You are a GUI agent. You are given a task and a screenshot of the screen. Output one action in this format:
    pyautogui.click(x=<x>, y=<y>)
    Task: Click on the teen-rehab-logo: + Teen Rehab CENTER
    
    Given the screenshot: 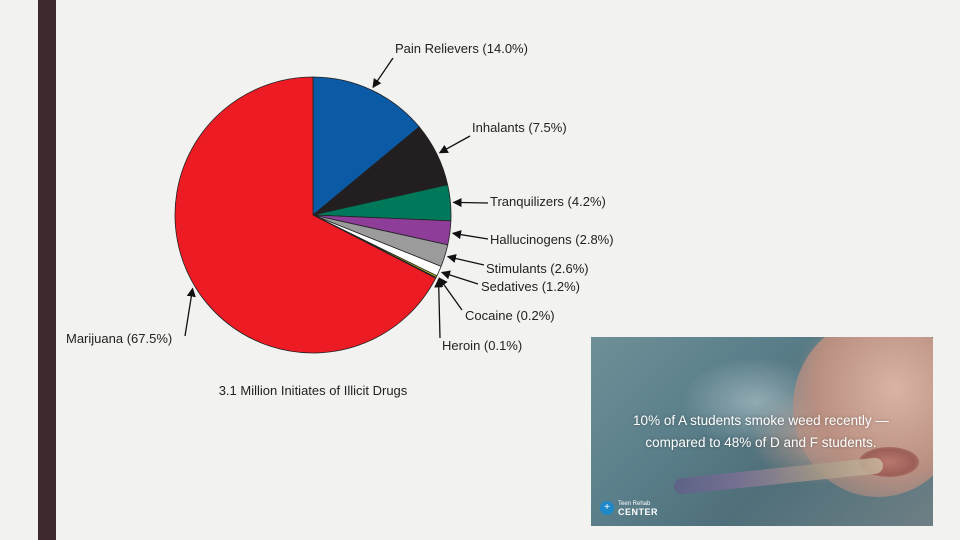 What is the action you would take?
    pyautogui.click(x=629, y=508)
    